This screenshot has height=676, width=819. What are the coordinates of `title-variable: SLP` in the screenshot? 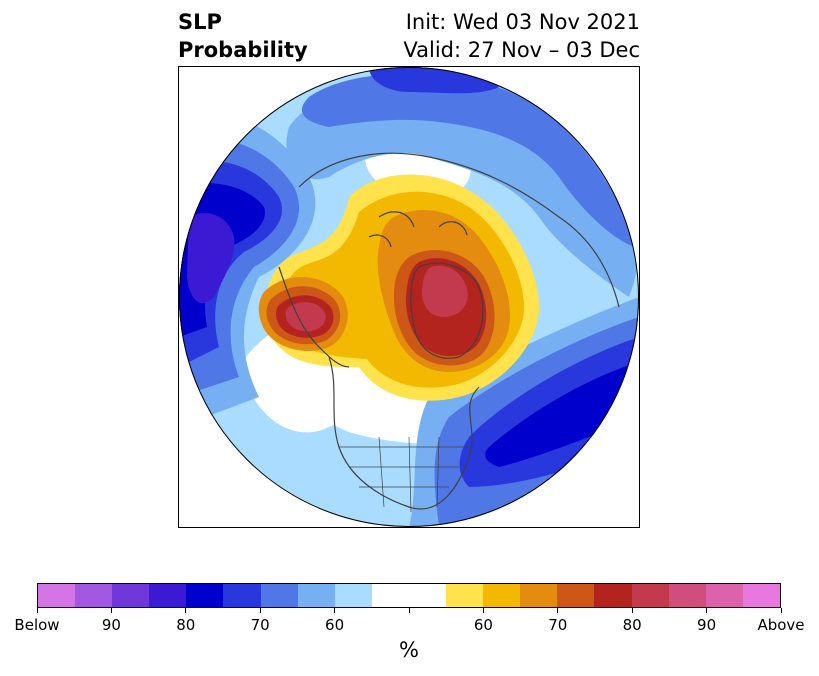 It's located at (200, 22).